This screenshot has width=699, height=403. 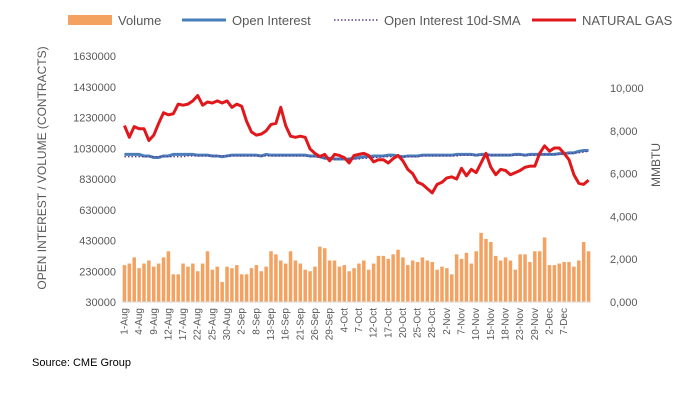 What do you see at coordinates (271, 324) in the screenshot?
I see `x-tick-label: 13-Sep` at bounding box center [271, 324].